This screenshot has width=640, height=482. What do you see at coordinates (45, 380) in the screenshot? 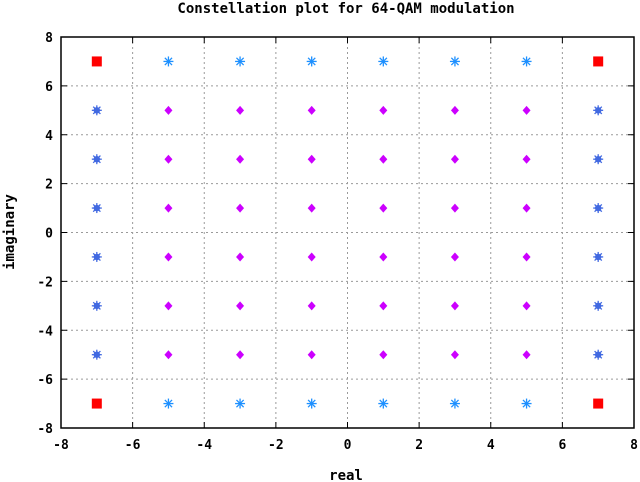
I see `y-tick-label: -6` at bounding box center [45, 380].